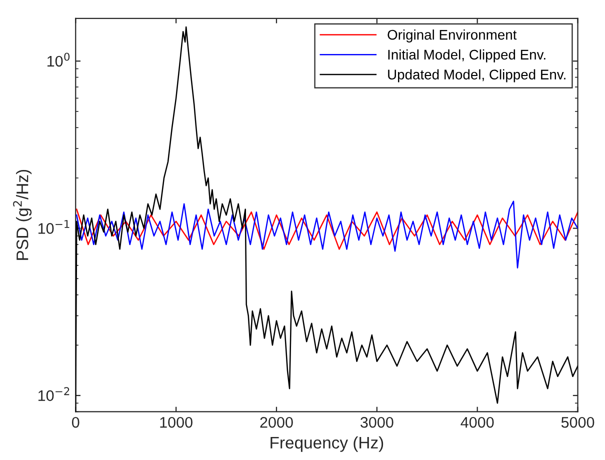 Image resolution: width=605 pixels, height=460 pixels. Describe the element at coordinates (76, 422) in the screenshot. I see `x-tick-label: 0` at that location.